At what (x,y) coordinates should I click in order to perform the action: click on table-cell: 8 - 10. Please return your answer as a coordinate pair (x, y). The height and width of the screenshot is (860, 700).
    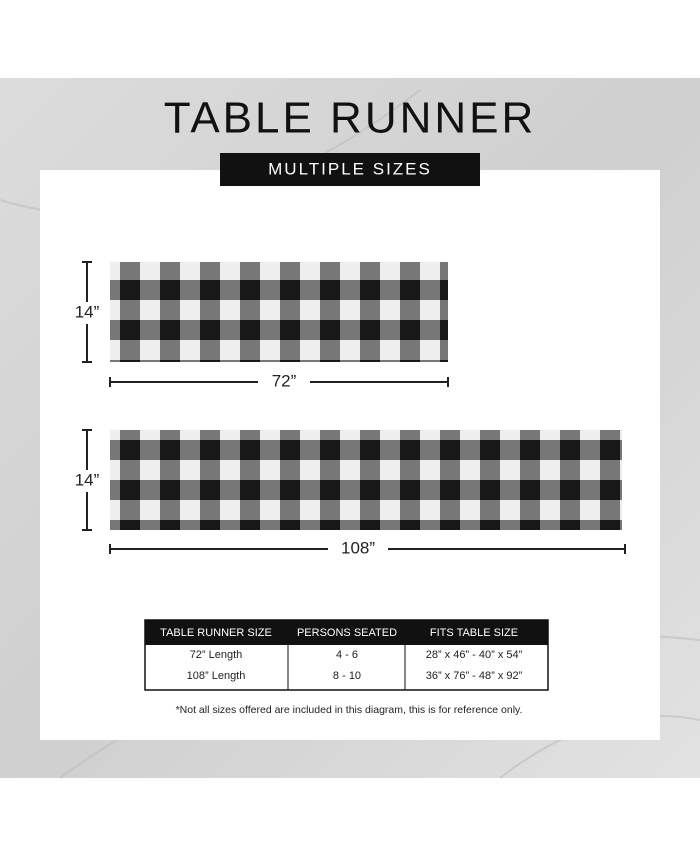
    Looking at the image, I should click on (347, 676).